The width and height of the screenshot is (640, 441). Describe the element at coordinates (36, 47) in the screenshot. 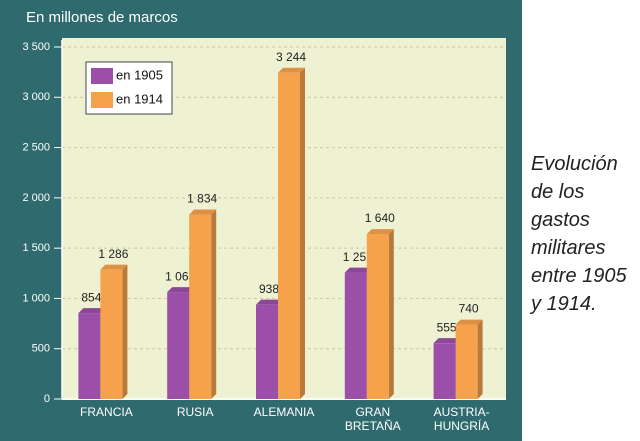

I see `y-tick-label: 3 500` at that location.